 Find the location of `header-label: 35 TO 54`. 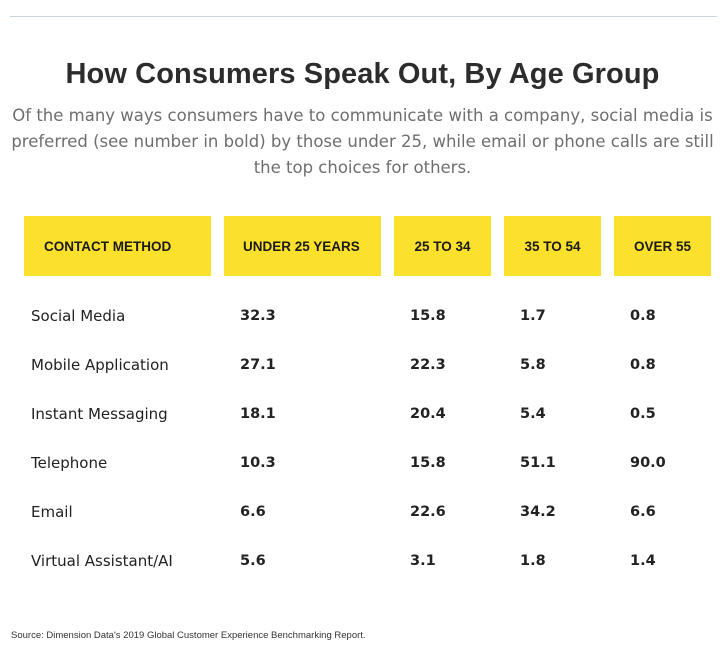

header-label: 35 TO 54 is located at coordinates (552, 246).